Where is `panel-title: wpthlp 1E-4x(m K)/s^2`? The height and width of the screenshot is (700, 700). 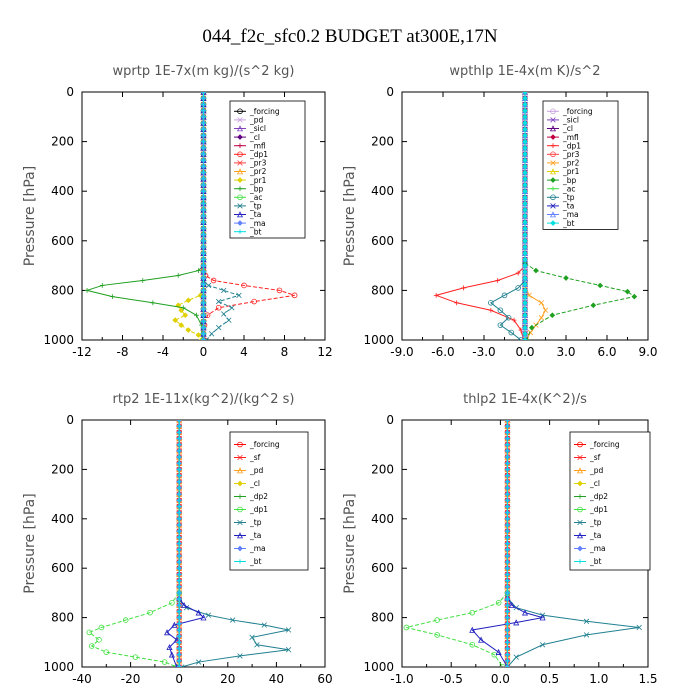 panel-title: wpthlp 1E-4x(m K)/s^2 is located at coordinates (524, 71).